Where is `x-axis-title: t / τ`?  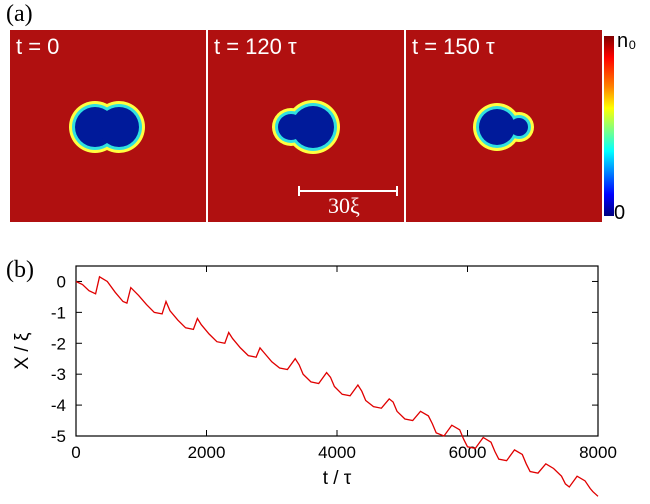 x-axis-title: t / τ is located at coordinates (337, 478).